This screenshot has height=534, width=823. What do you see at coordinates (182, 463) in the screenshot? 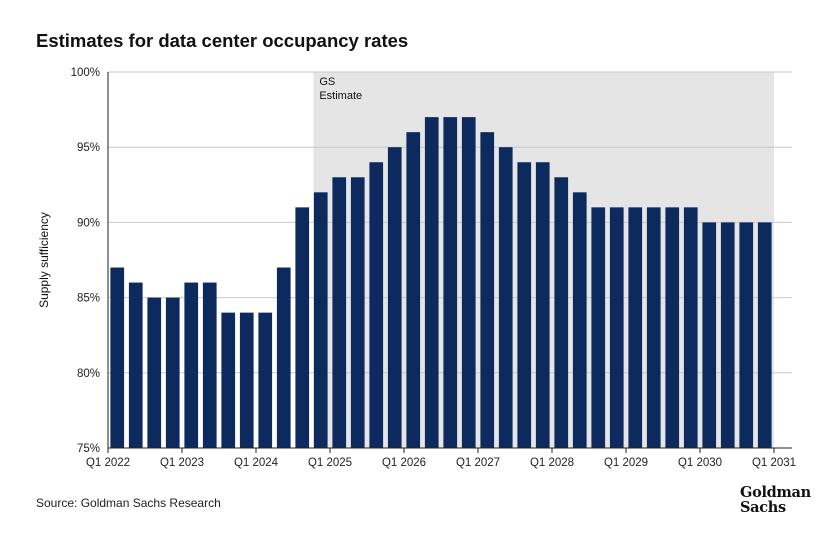
I see `x-tick-label: Q1 2023` at bounding box center [182, 463].